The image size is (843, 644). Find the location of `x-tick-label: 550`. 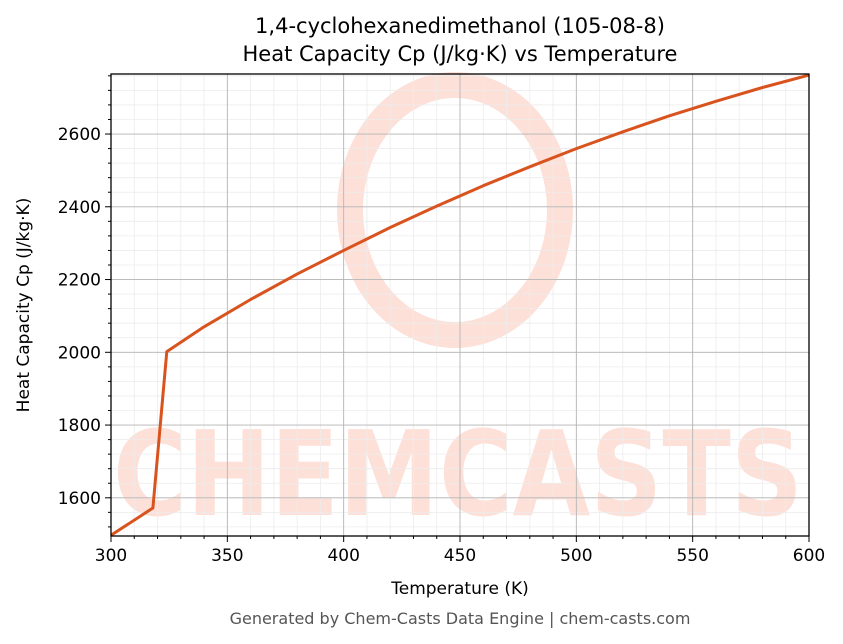

x-tick-label: 550 is located at coordinates (692, 556).